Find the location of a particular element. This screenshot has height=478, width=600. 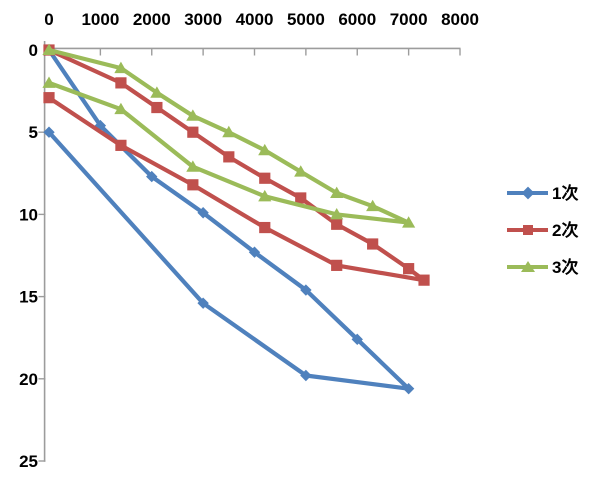

diamond-marker-icon is located at coordinates (527, 193).